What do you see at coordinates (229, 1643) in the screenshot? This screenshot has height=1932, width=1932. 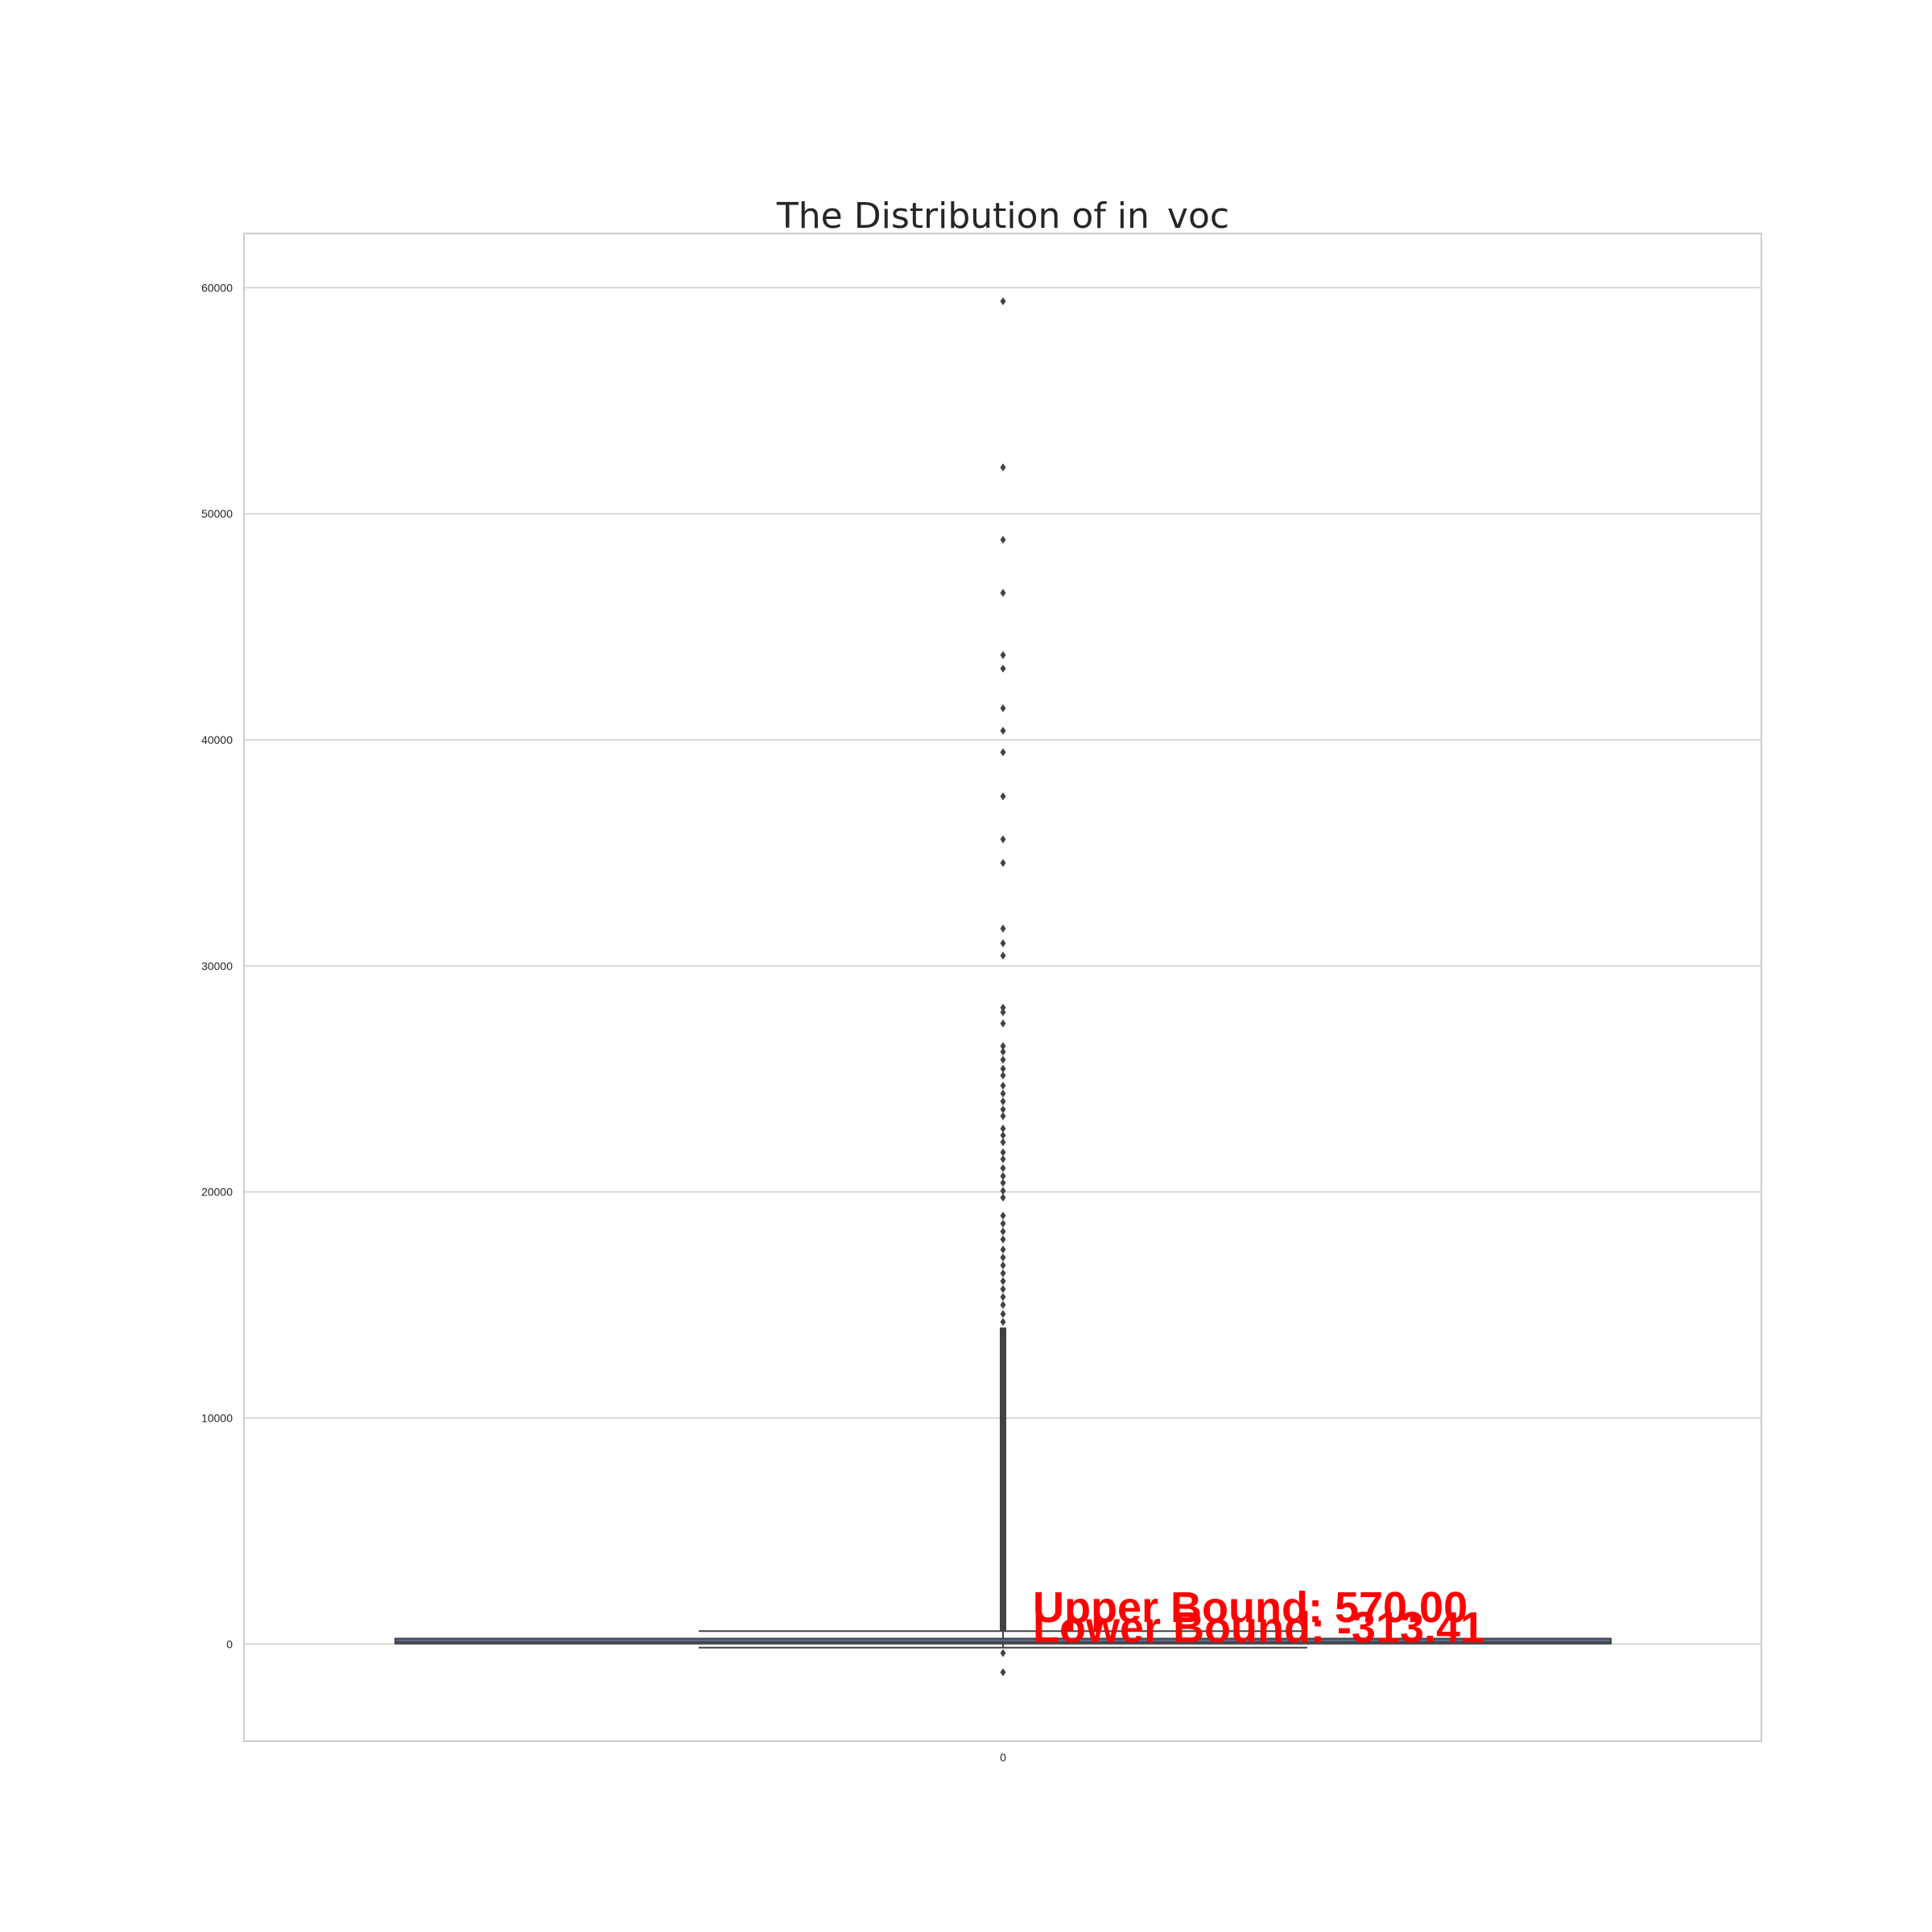 I see `y-tick-label: 0` at bounding box center [229, 1643].